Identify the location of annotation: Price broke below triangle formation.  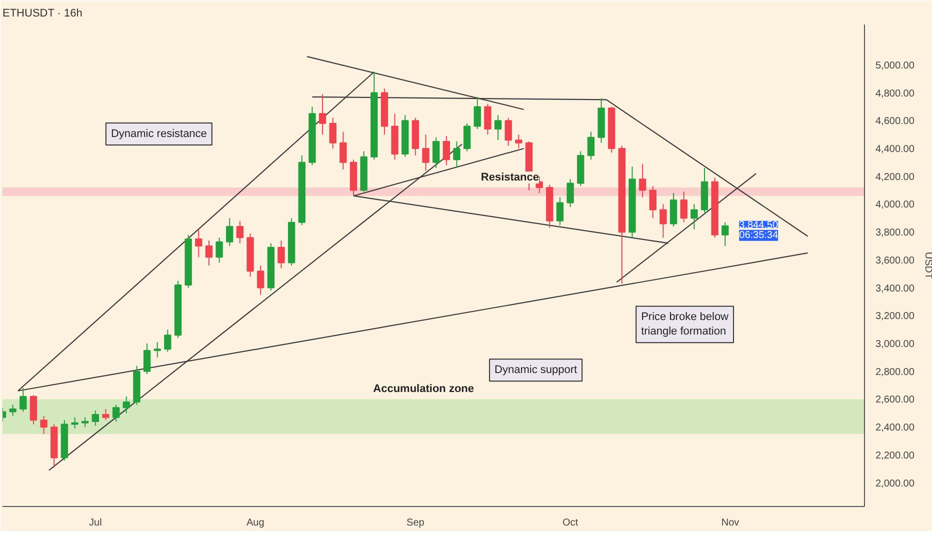
(685, 324).